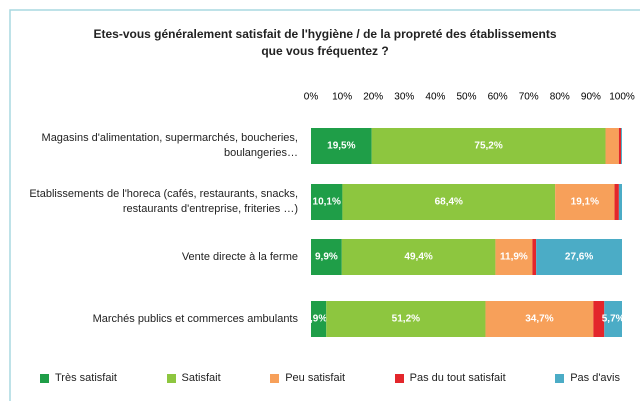  Describe the element at coordinates (595, 378) in the screenshot. I see `legend-label: Pas d'avis` at that location.